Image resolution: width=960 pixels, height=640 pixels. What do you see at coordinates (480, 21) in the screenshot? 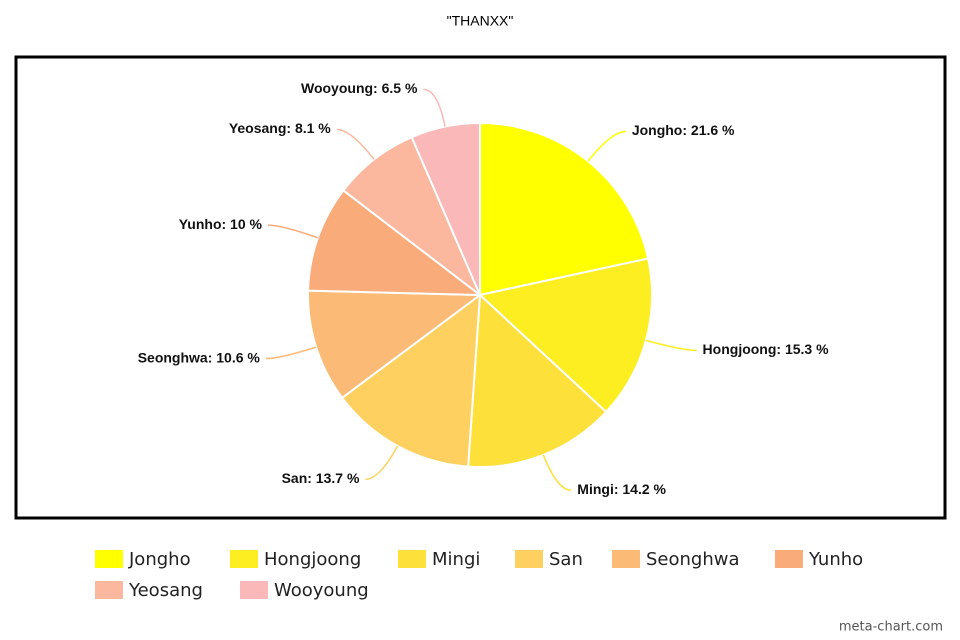
I see `chart-title: "THANXX"` at bounding box center [480, 21].